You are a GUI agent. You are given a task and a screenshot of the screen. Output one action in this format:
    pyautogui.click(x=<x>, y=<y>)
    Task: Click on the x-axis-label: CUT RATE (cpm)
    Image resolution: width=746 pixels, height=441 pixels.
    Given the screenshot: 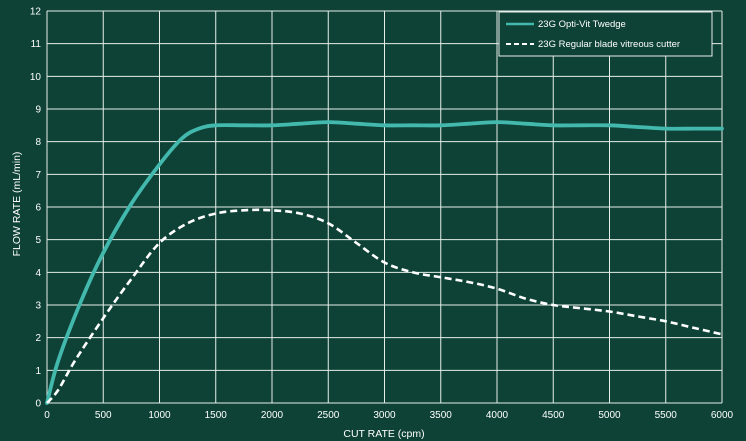 What is the action you would take?
    pyautogui.click(x=383, y=434)
    